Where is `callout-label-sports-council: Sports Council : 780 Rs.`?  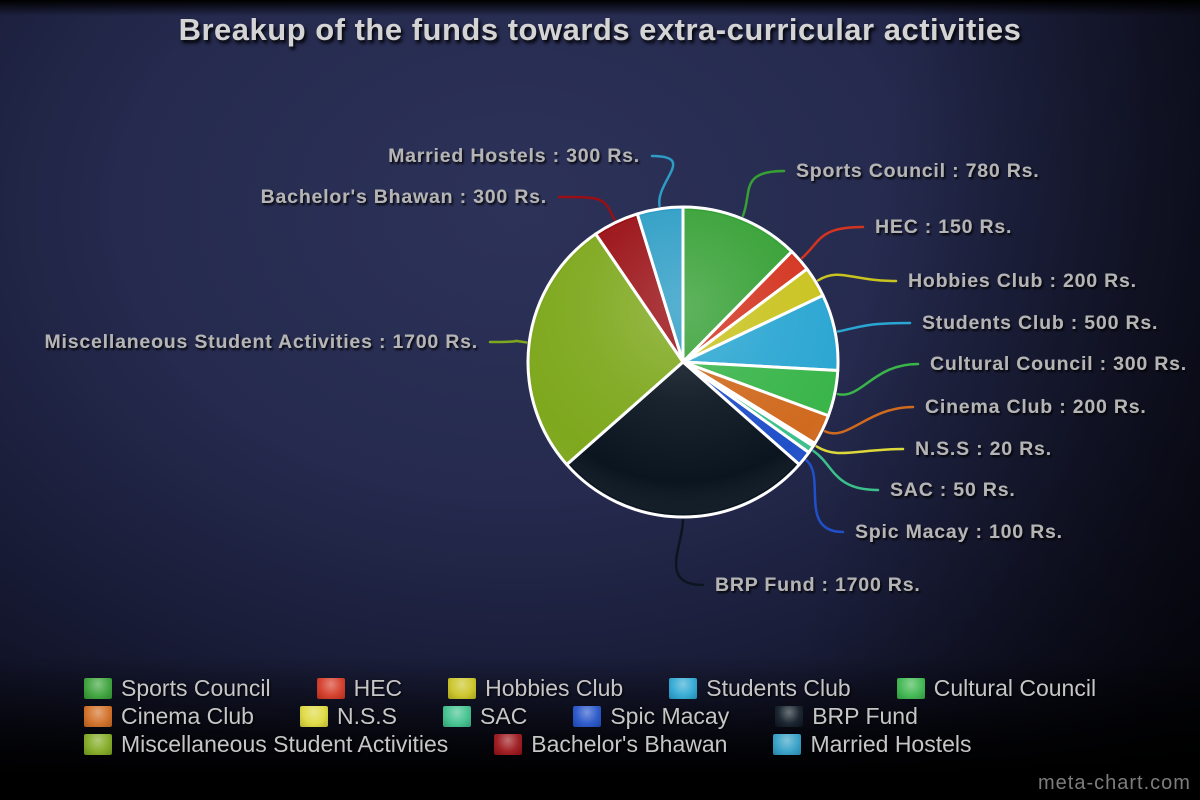 callout-label-sports-council: Sports Council : 780 Rs. is located at coordinates (918, 171).